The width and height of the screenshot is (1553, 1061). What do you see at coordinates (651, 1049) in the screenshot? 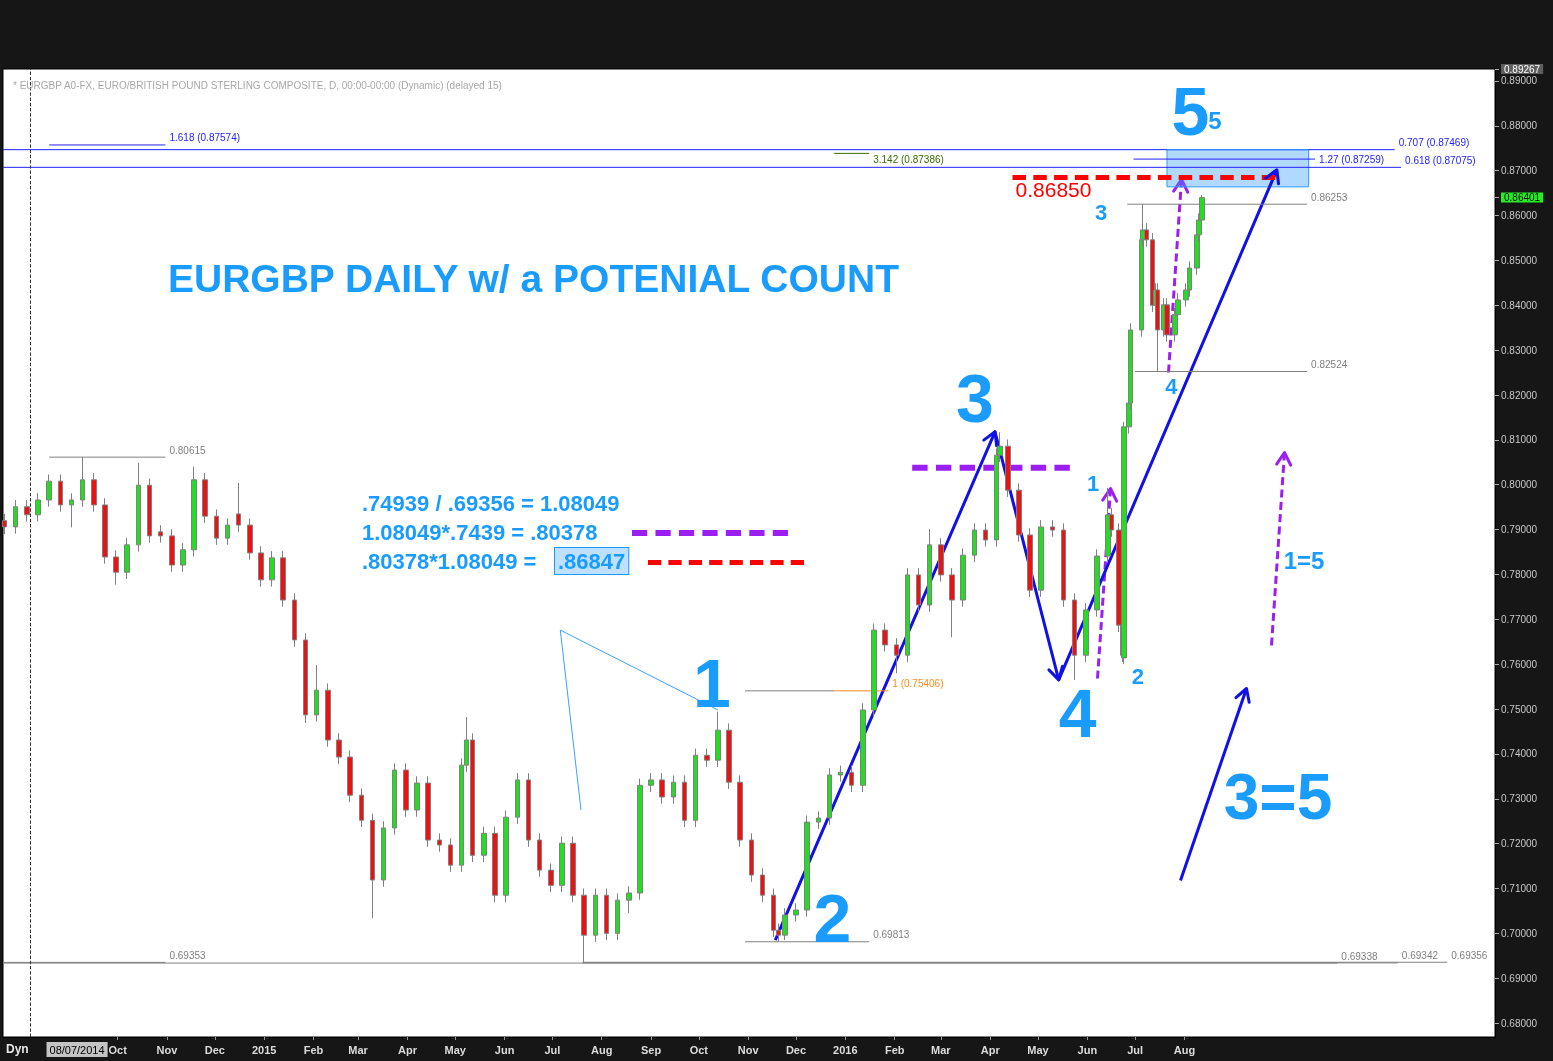
I see `x-tick-label: Sep` at bounding box center [651, 1049].